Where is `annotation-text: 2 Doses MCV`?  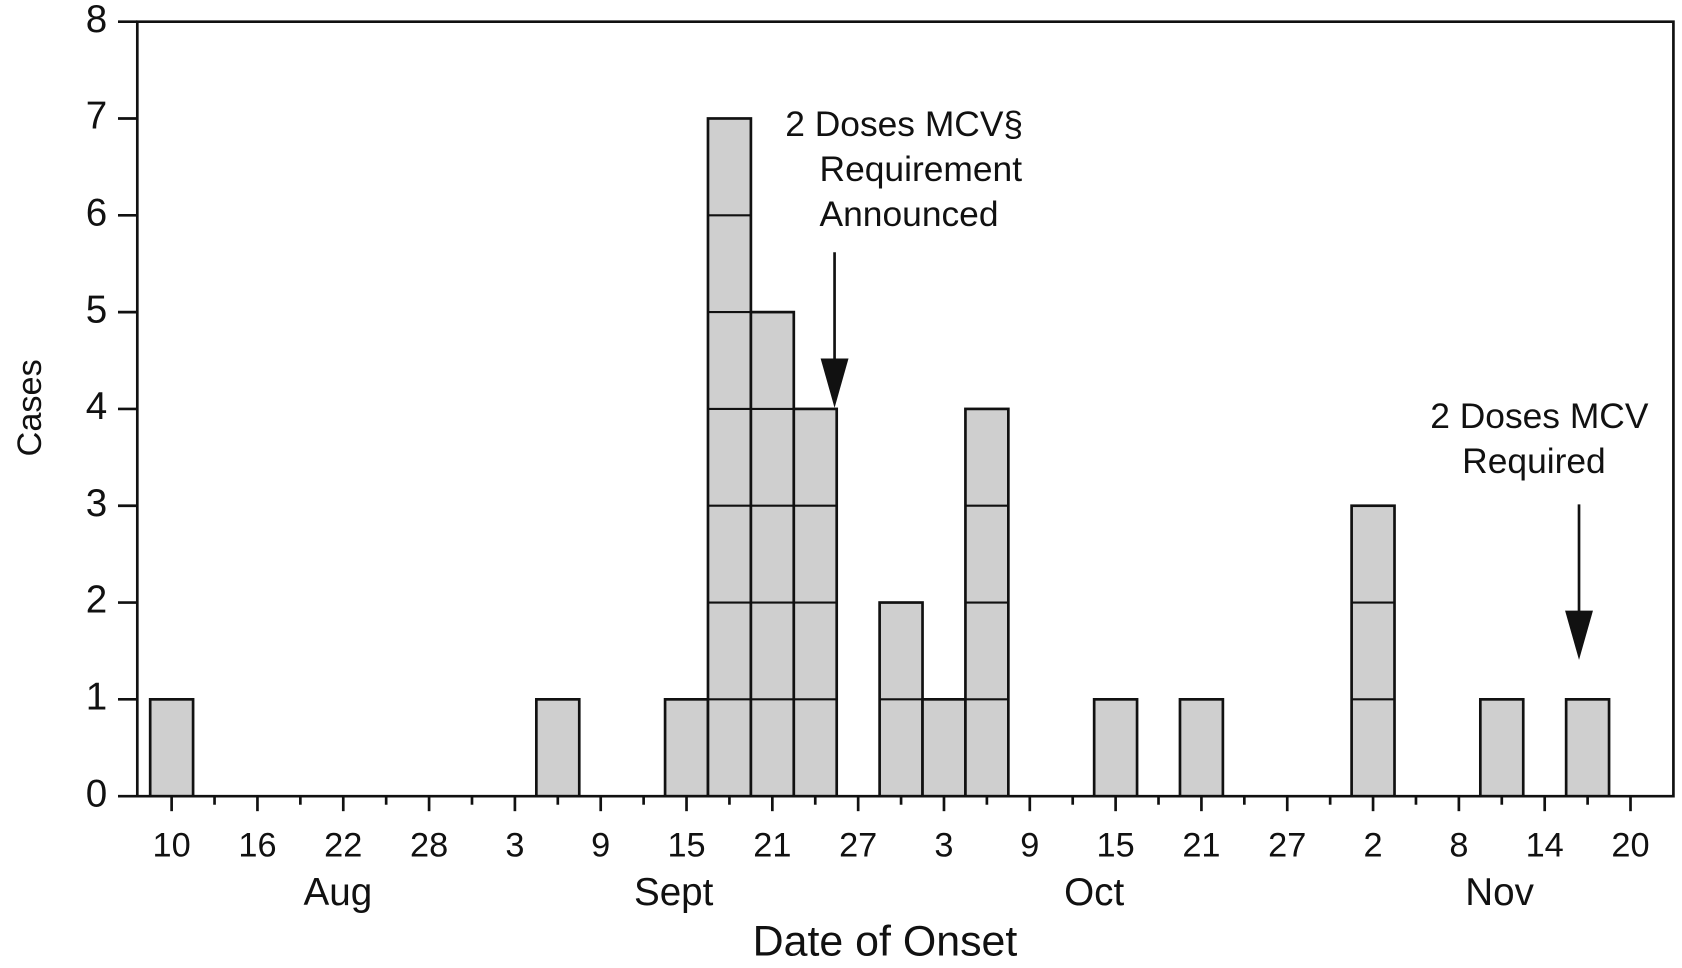
annotation-text: 2 Doses MCV is located at coordinates (1539, 416).